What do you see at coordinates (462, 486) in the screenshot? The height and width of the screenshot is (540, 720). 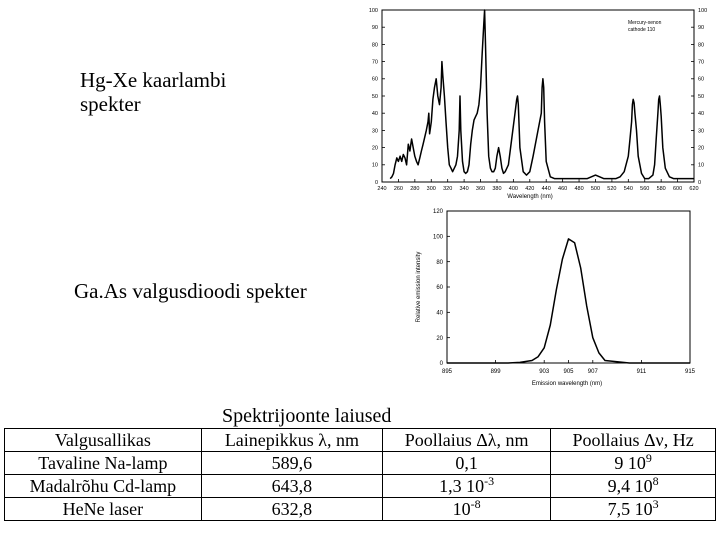 I see `cell-value: 1,3 10` at bounding box center [462, 486].